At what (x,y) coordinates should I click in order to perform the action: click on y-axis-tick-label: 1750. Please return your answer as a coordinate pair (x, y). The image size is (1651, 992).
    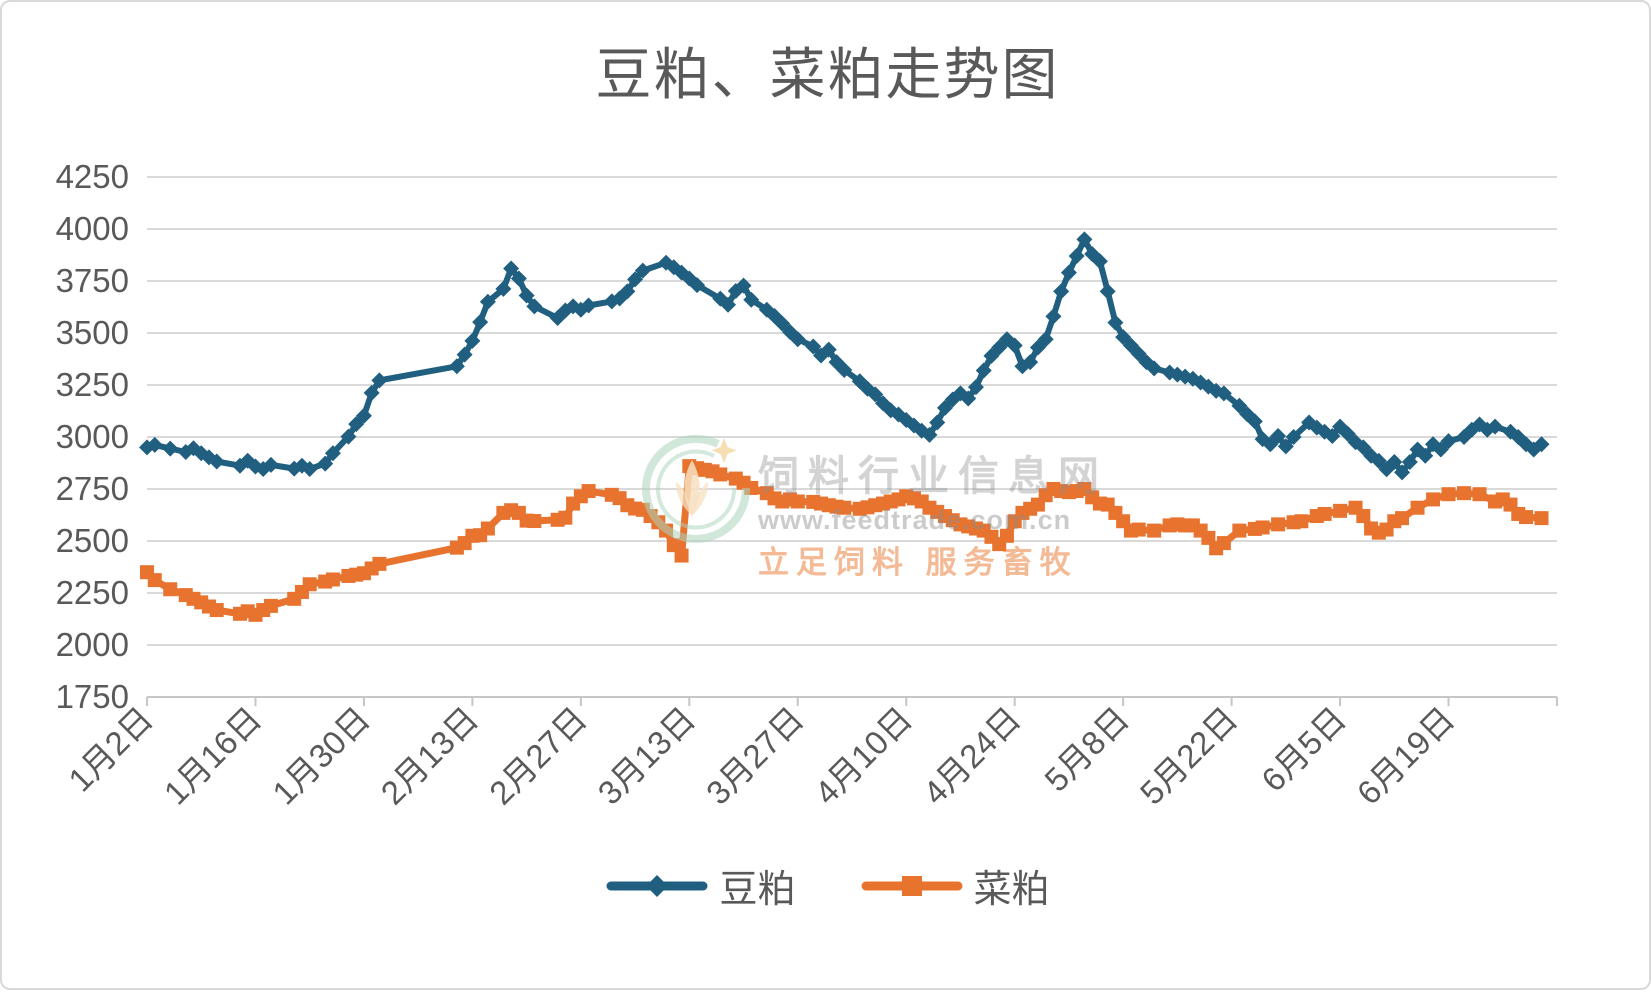
    Looking at the image, I should click on (92, 696).